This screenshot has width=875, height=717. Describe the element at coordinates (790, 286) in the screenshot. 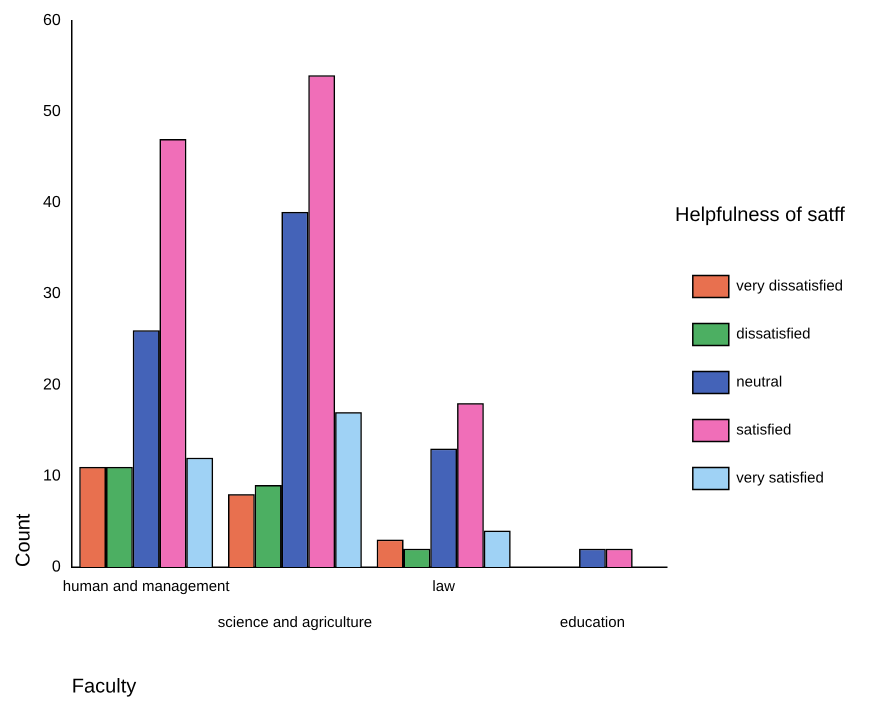

I see `legend-label: very dissatisfied` at that location.